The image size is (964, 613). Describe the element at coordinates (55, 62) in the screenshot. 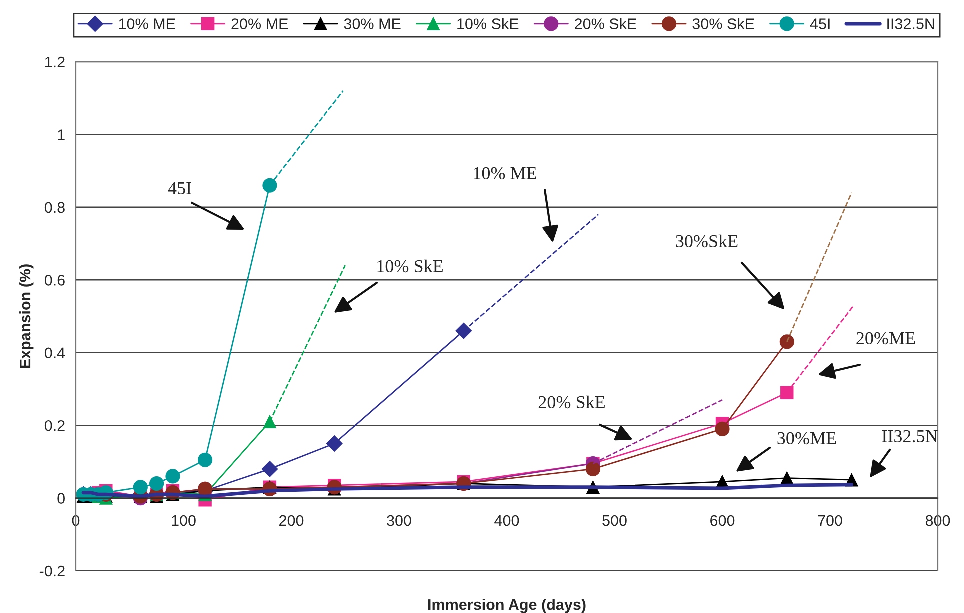

I see `y-tick-label: 1.2` at that location.